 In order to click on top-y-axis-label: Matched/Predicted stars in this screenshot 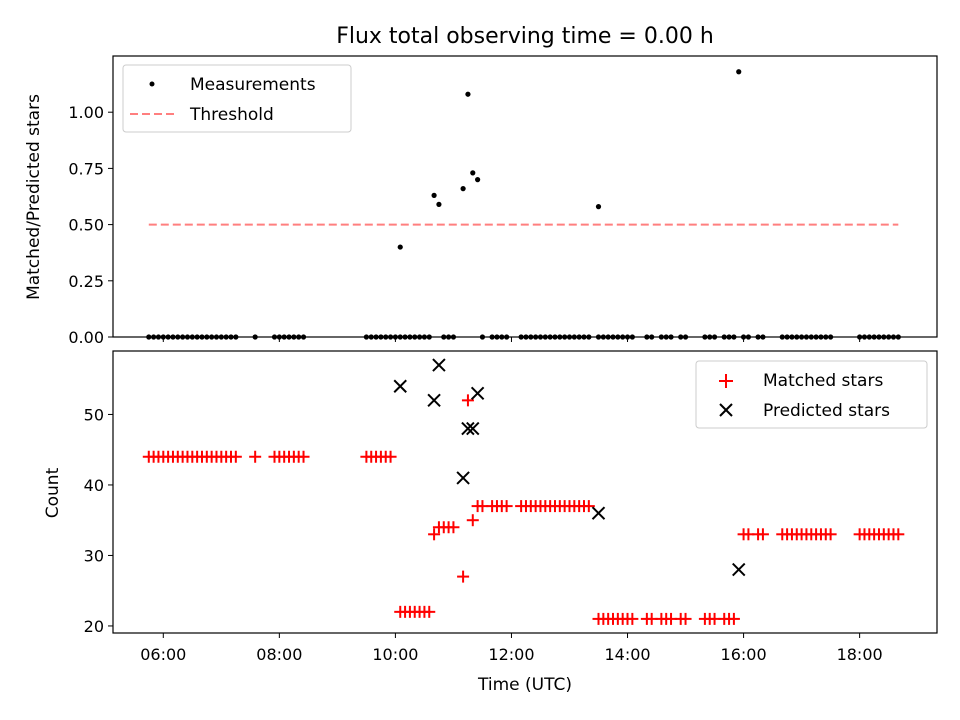, I will do `click(34, 197)`.